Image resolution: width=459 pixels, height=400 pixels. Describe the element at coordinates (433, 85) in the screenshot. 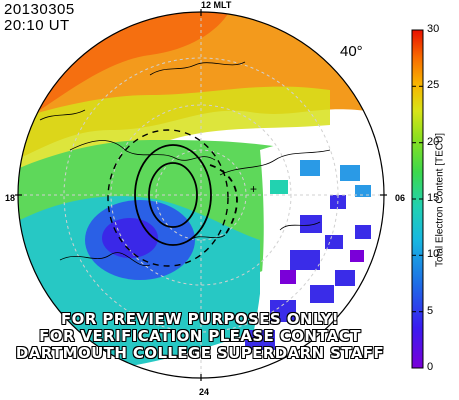

I see `colorbar-tick-label: 25` at that location.